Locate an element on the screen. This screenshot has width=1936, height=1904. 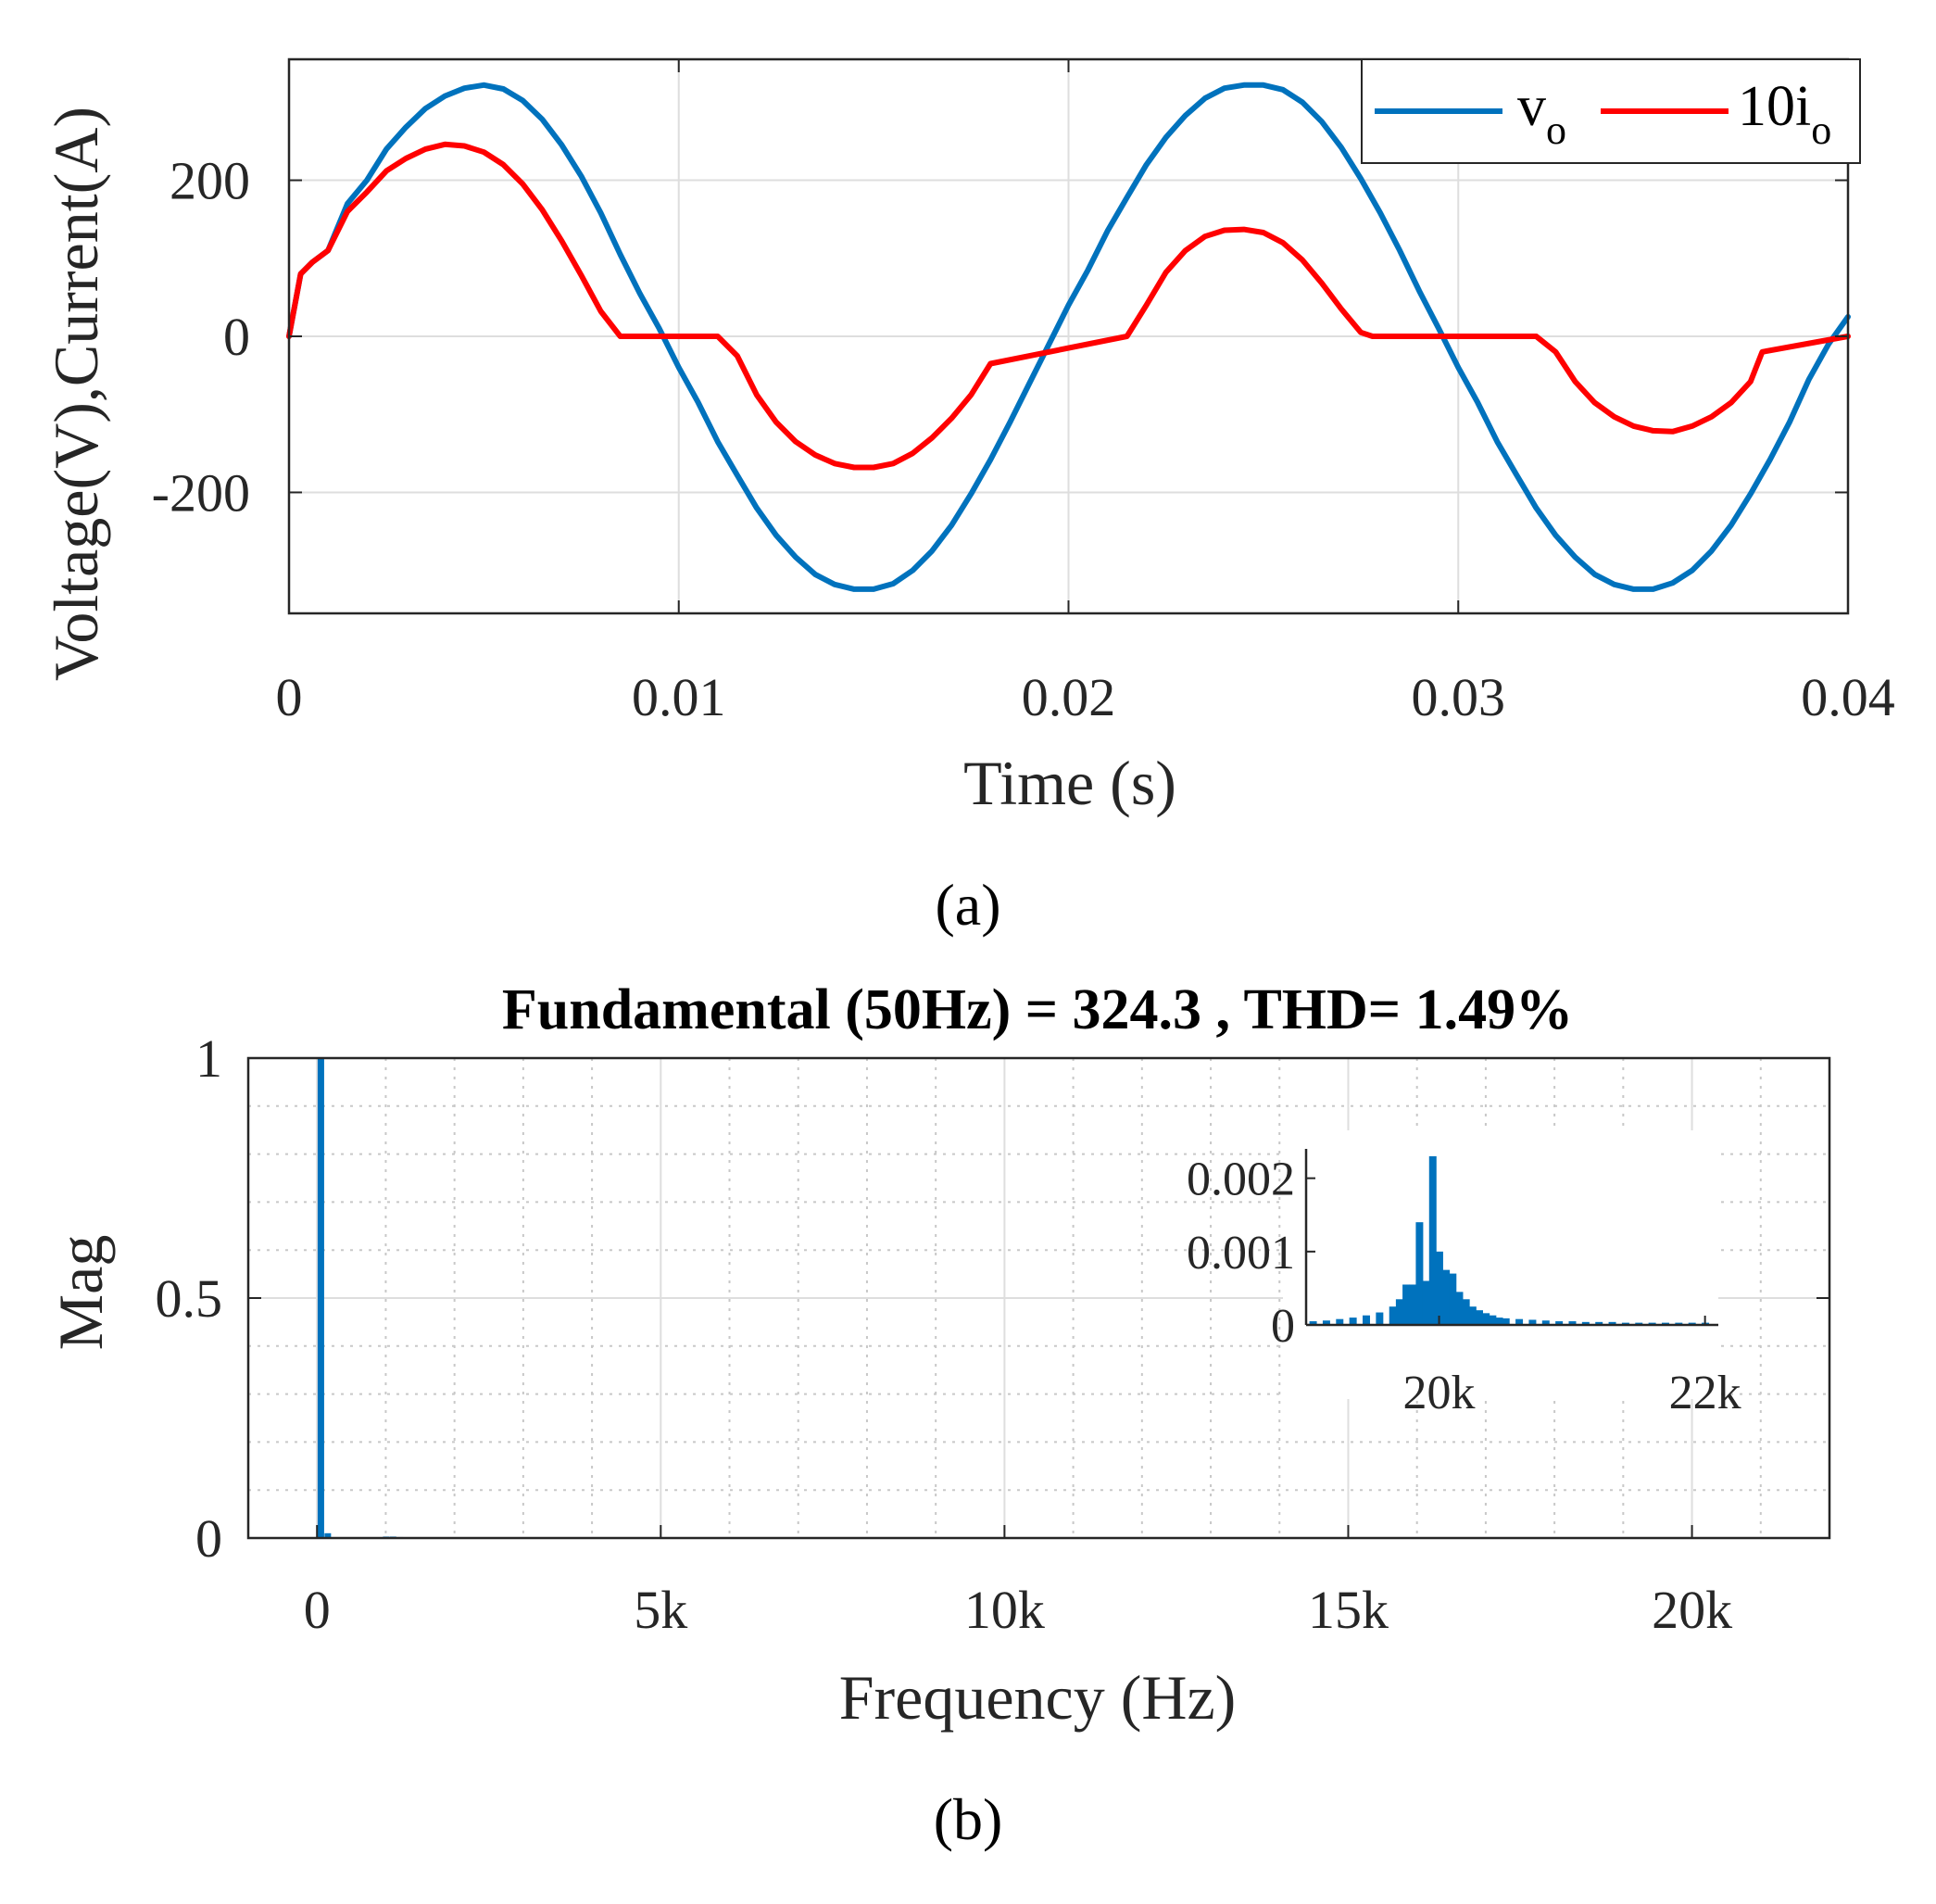
inset-ticks: 20k 22k 0.002 0.001 0 is located at coordinates (1464, 1286).